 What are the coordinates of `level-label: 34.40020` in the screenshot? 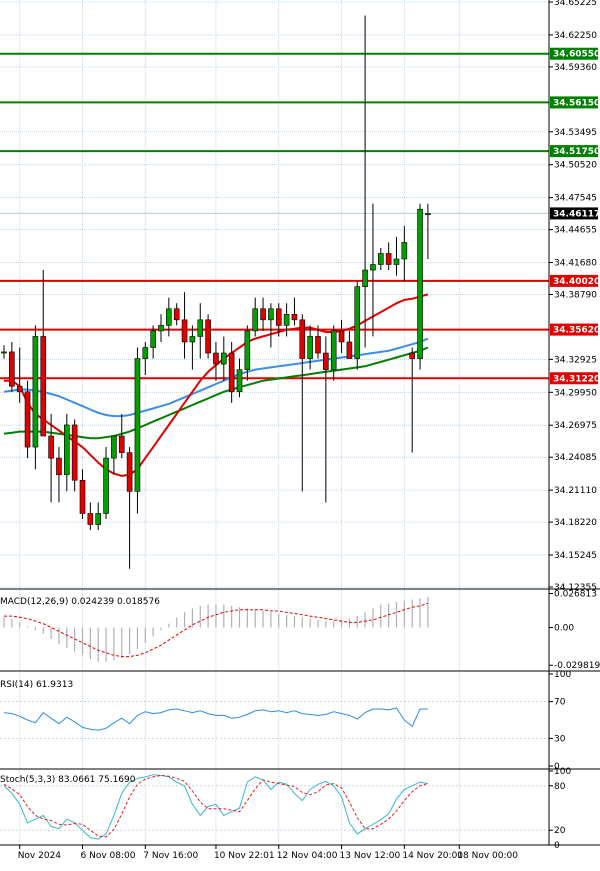 It's located at (576, 282).